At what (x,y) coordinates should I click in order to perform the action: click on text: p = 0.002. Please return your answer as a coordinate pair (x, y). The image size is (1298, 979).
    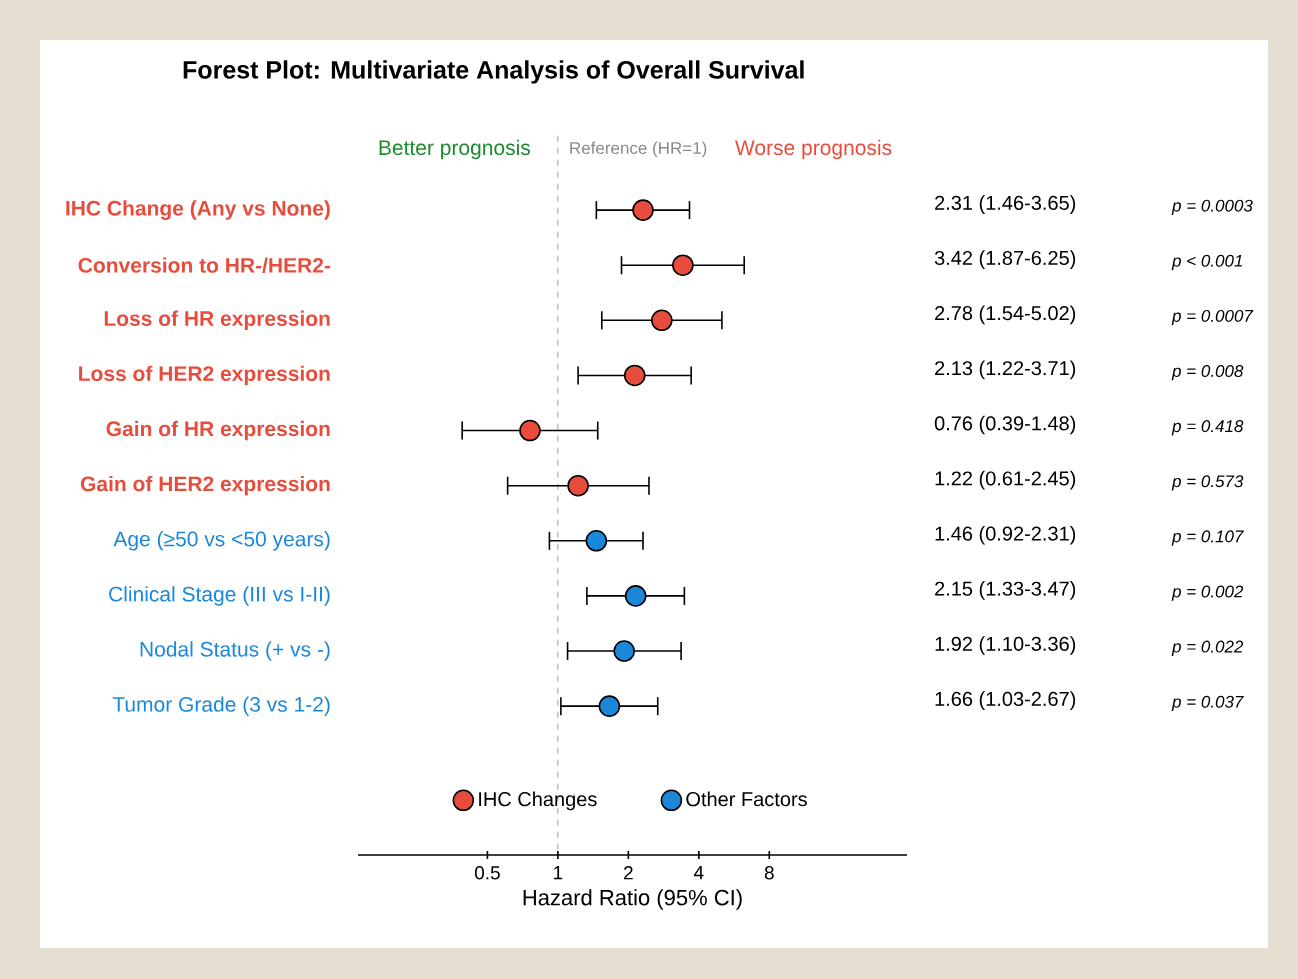
    Looking at the image, I should click on (1207, 593).